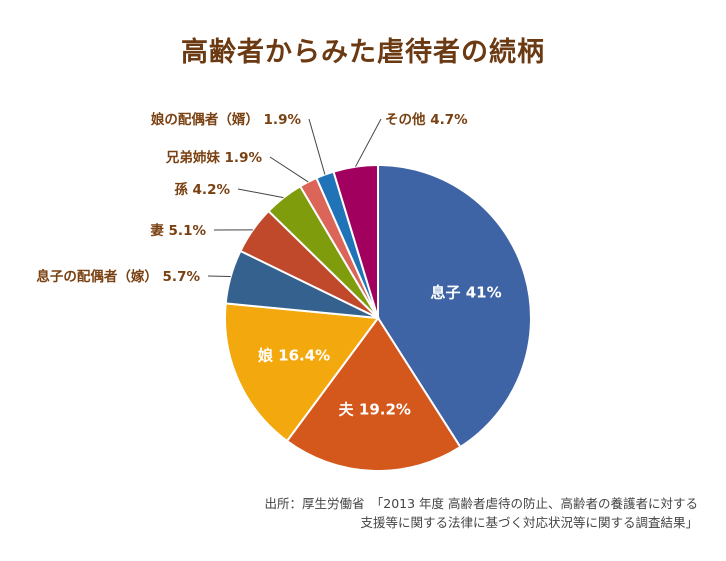 The height and width of the screenshot is (561, 726). What do you see at coordinates (118, 276) in the screenshot?
I see `slice-label-3: 息子の配偶者（嫁） 5.7%` at bounding box center [118, 276].